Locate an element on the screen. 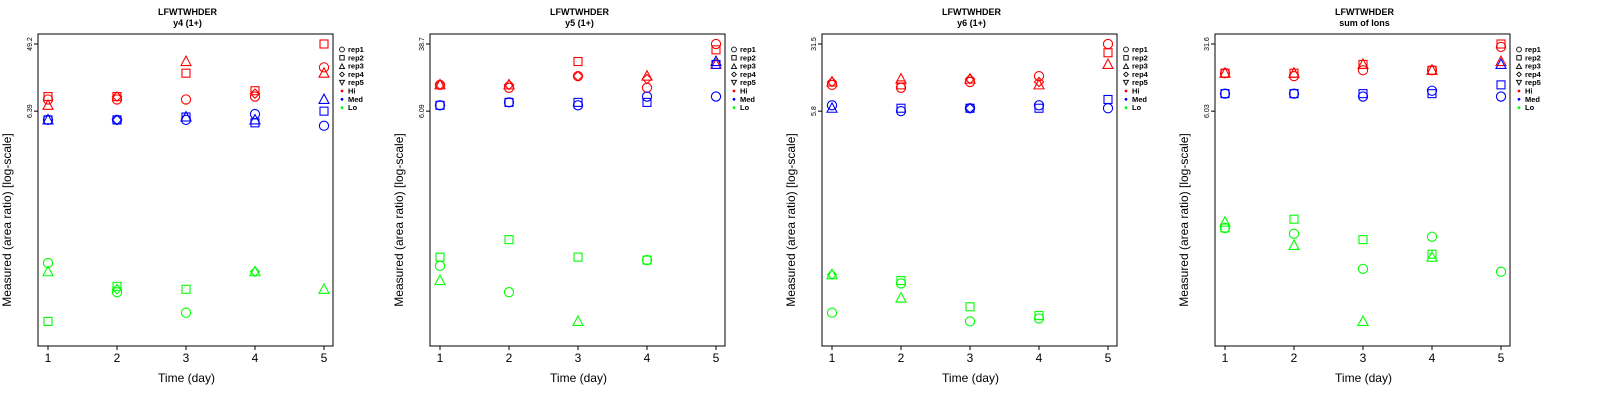 This screenshot has width=1600, height=400. y-tick-label: 49.2 is located at coordinates (30, 44).